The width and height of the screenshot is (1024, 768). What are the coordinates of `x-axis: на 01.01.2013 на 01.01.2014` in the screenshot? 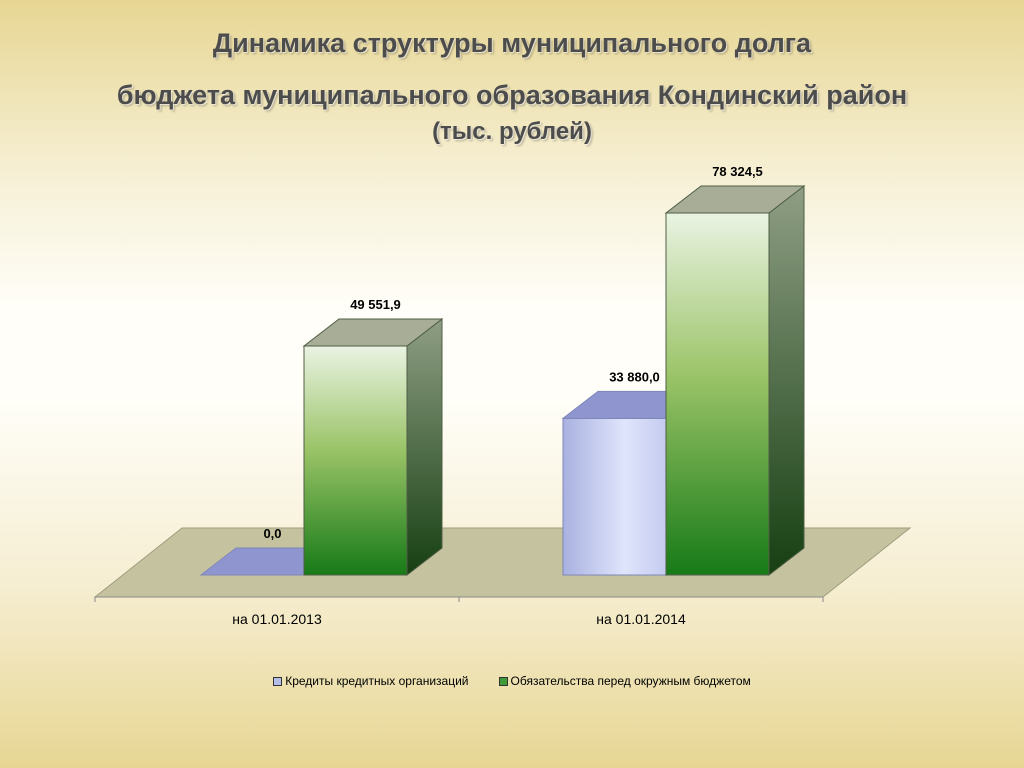 It's located at (459, 611).